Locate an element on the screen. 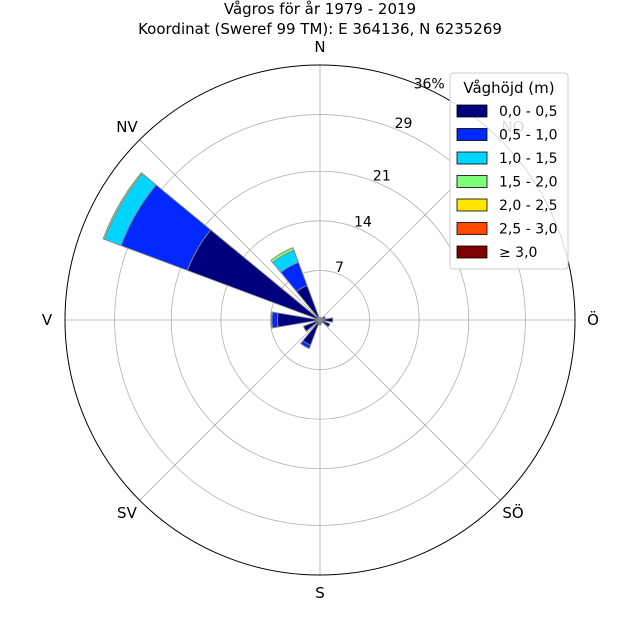  radial-tick-label: 29 is located at coordinates (404, 124).